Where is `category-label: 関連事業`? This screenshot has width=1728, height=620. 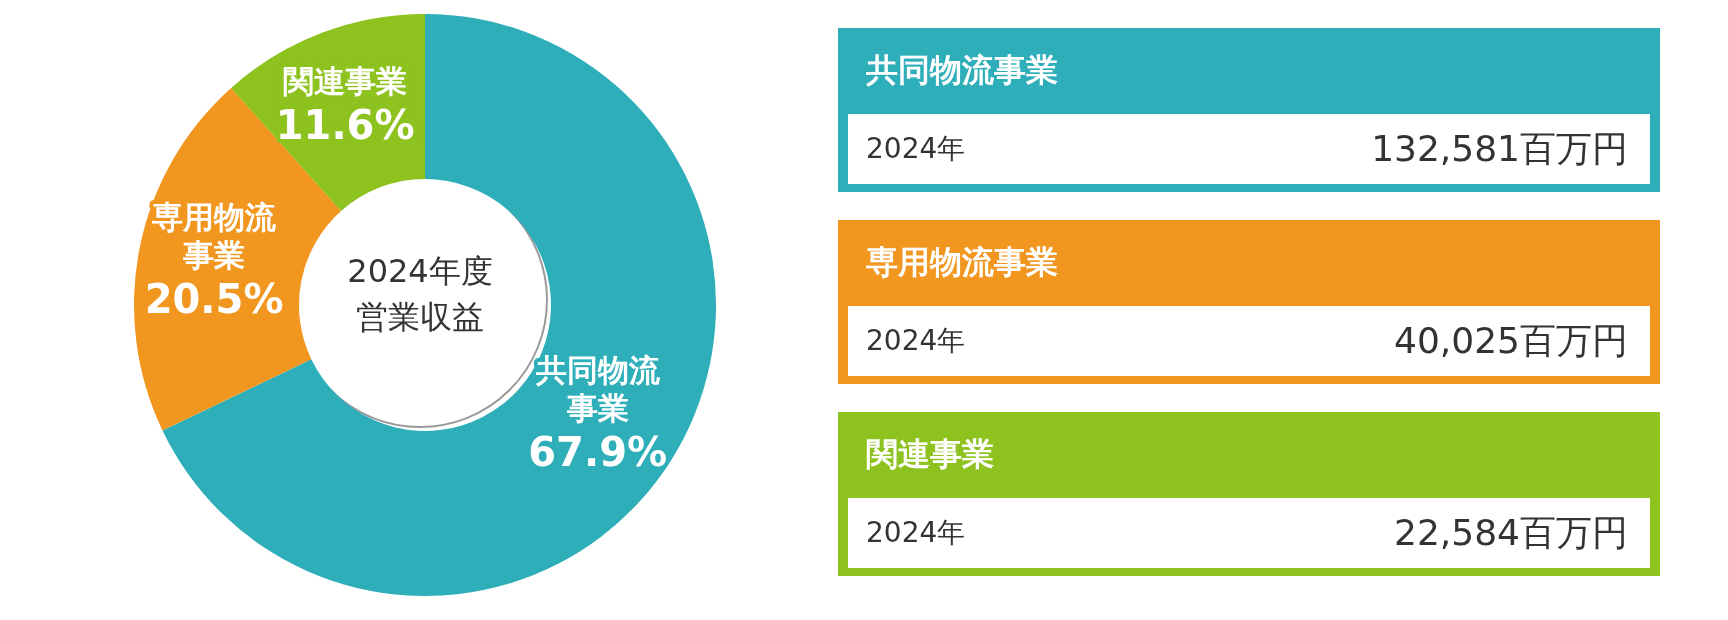
category-label: 関連事業 is located at coordinates (930, 454).